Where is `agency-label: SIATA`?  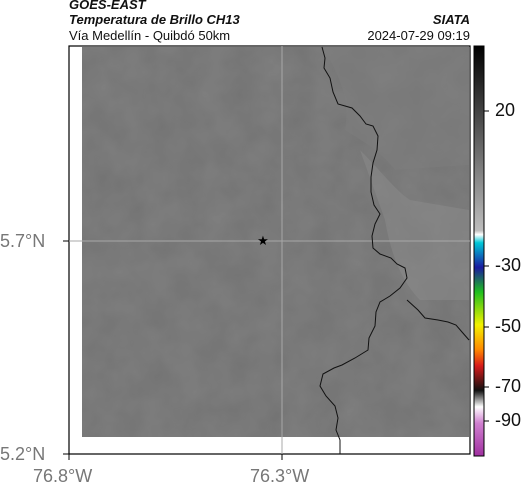
agency-label: SIATA is located at coordinates (451, 19).